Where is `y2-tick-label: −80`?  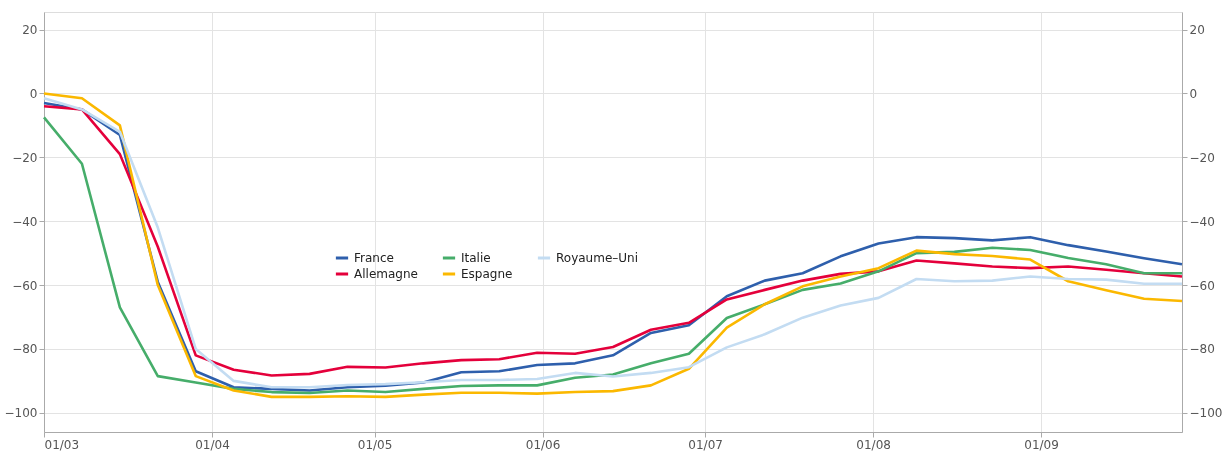 y2-tick-label: −80 is located at coordinates (1202, 349).